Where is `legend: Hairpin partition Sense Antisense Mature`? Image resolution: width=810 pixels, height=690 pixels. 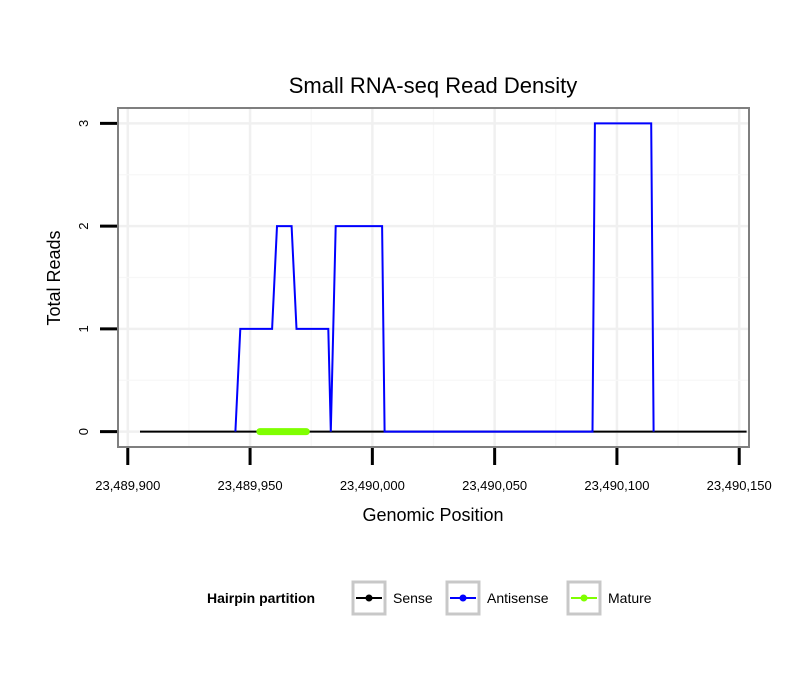
legend: Hairpin partition Sense Antisense Mature is located at coordinates (429, 598).